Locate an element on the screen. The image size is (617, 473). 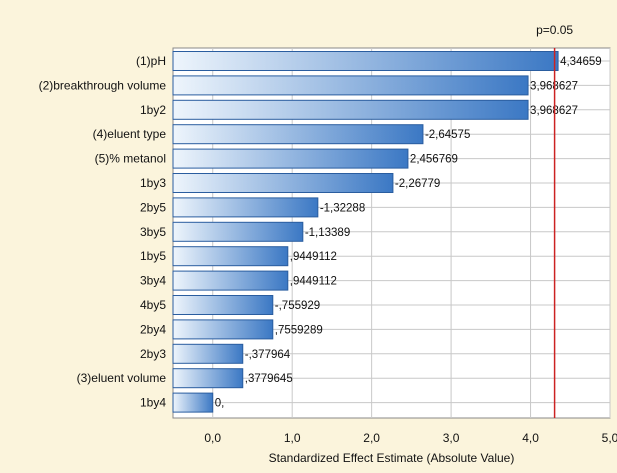
category-label: 1by4 is located at coordinates (153, 403).